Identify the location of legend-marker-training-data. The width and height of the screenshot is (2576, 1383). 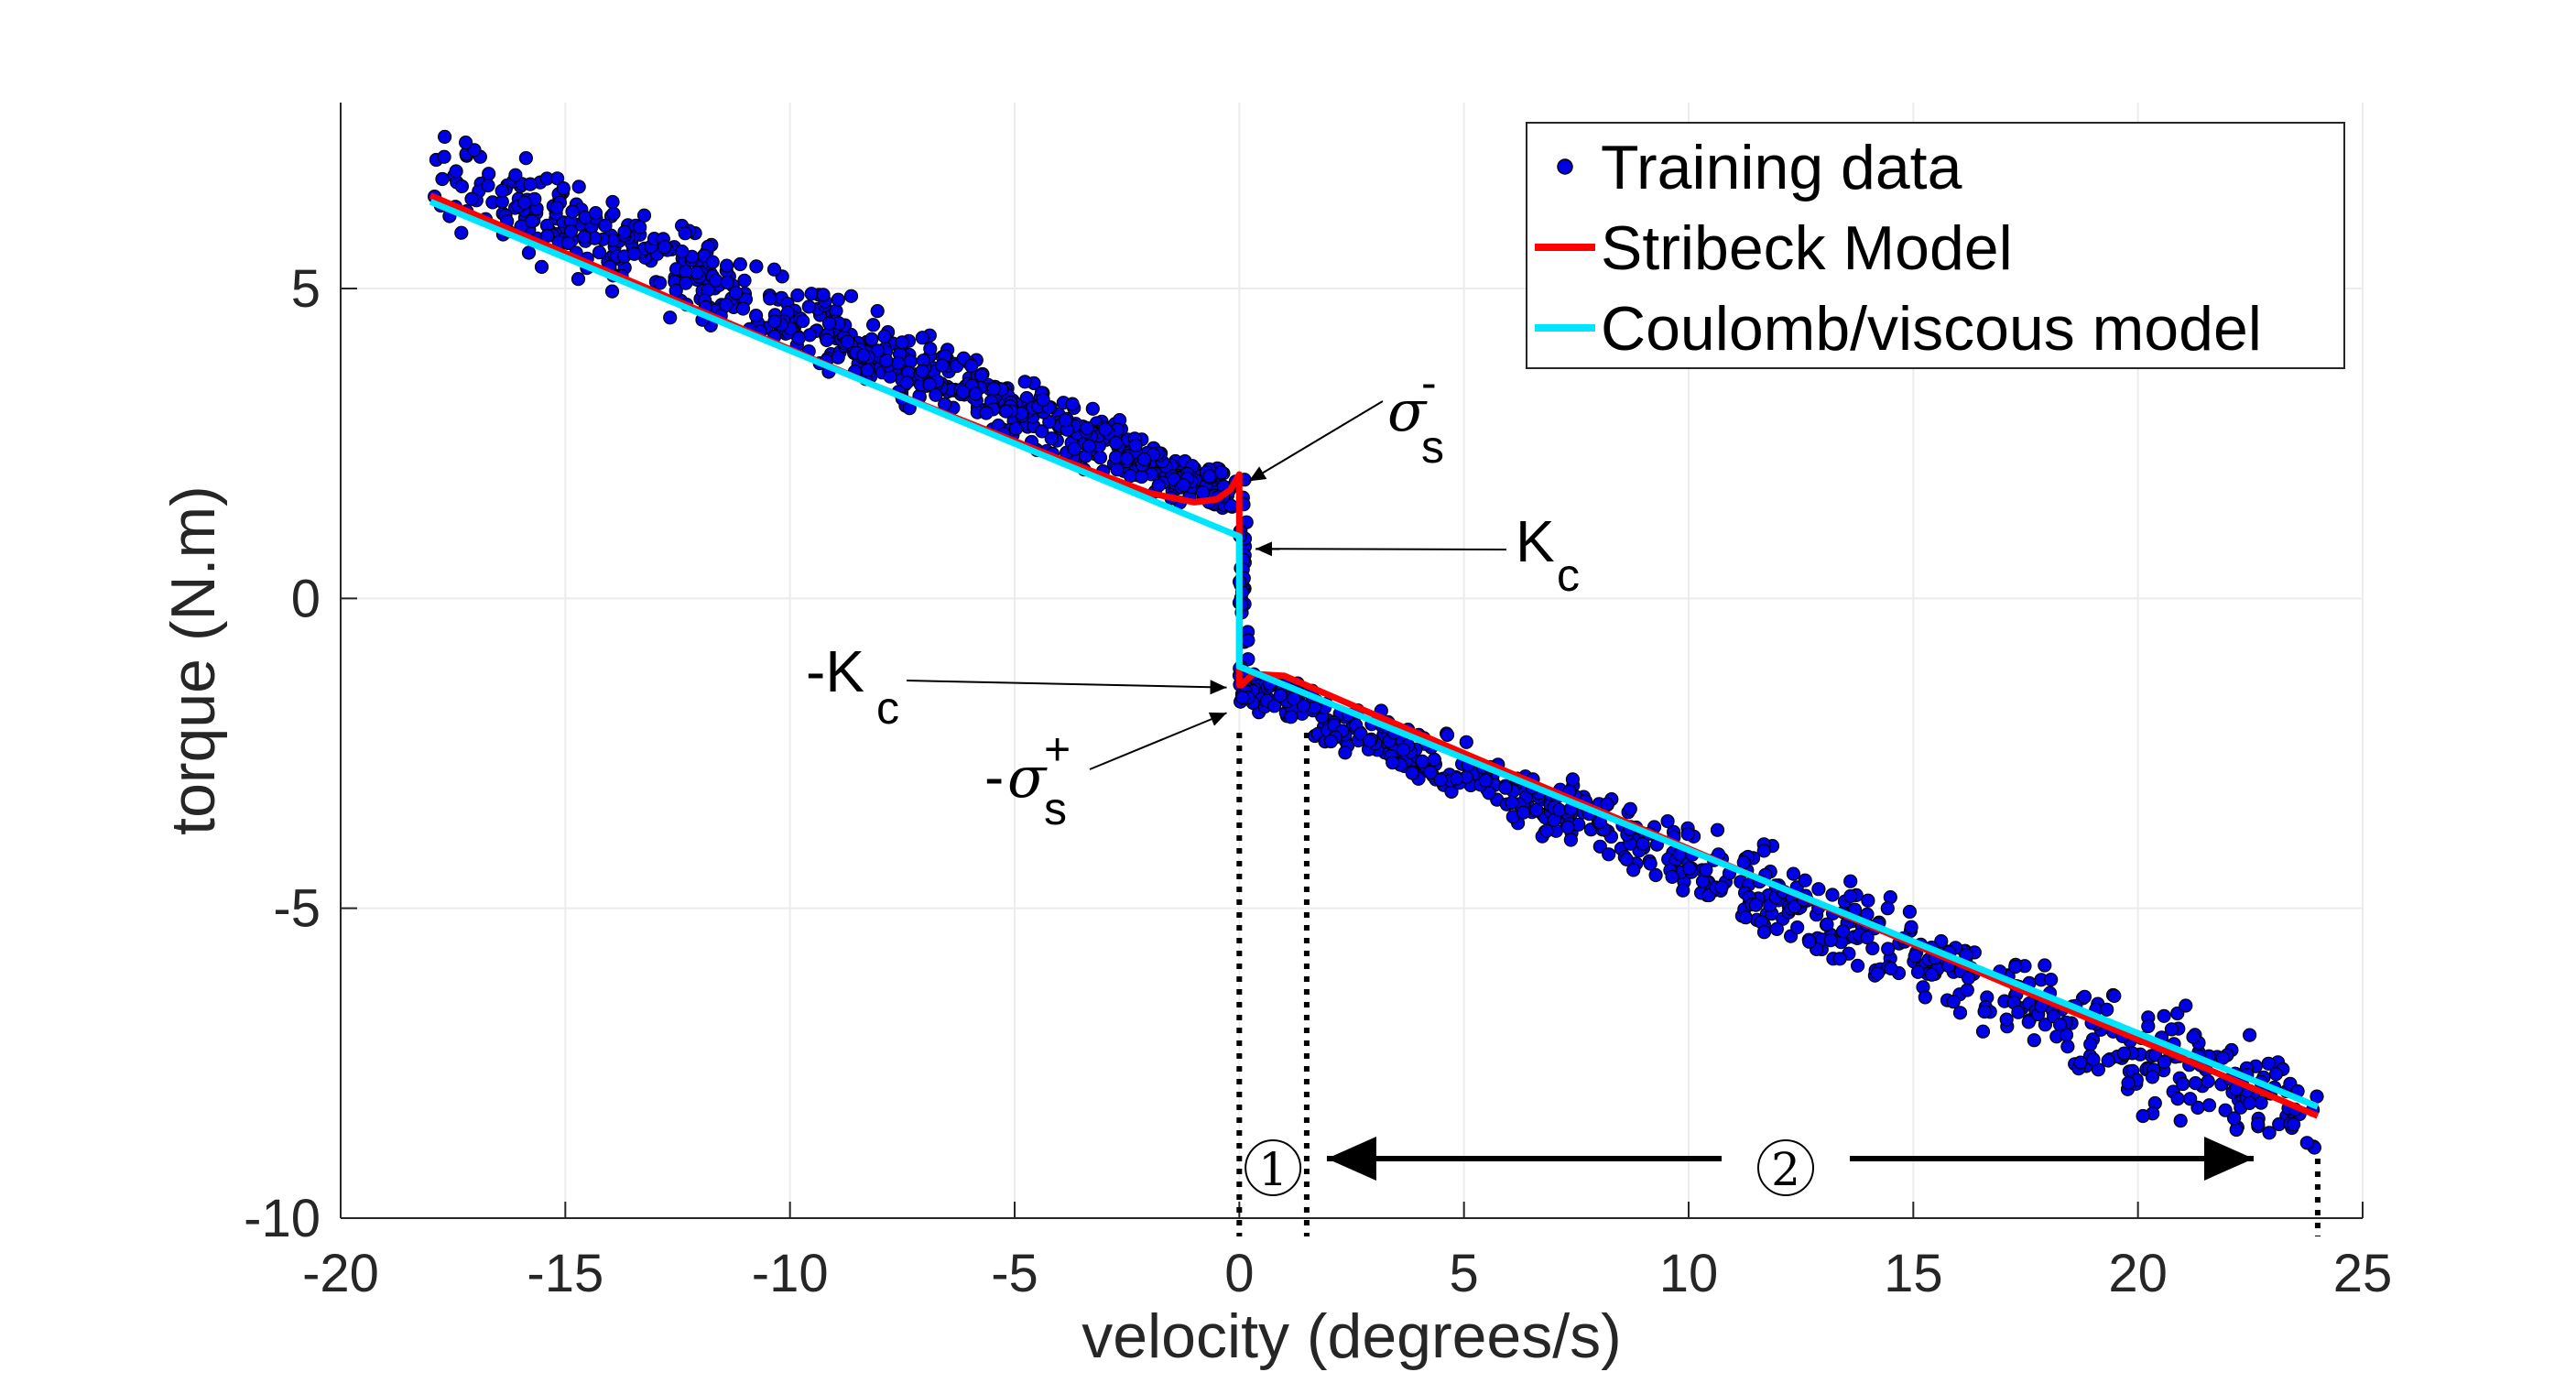
(1565, 166).